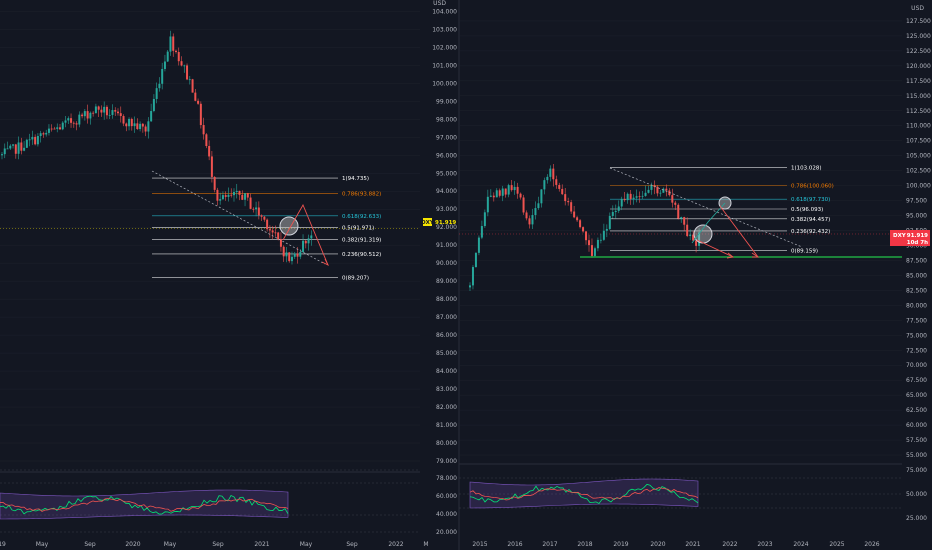  Describe the element at coordinates (918, 126) in the screenshot. I see `y-tick-label: 110.000` at that location.